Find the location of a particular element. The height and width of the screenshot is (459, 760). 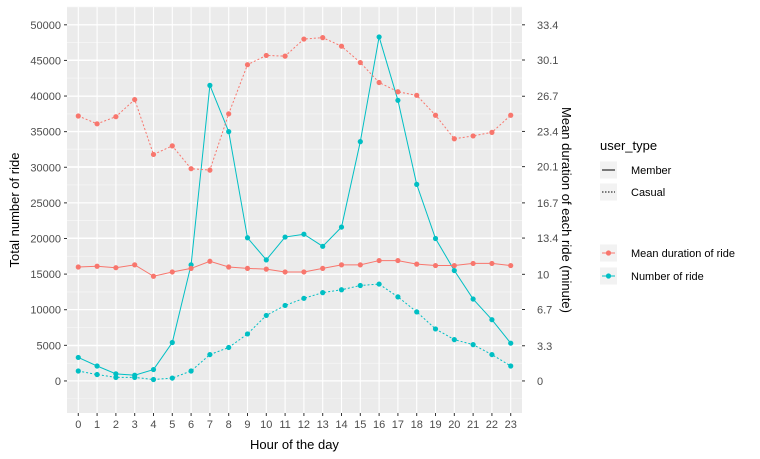

legend-point-mean-duration is located at coordinates (608, 253).